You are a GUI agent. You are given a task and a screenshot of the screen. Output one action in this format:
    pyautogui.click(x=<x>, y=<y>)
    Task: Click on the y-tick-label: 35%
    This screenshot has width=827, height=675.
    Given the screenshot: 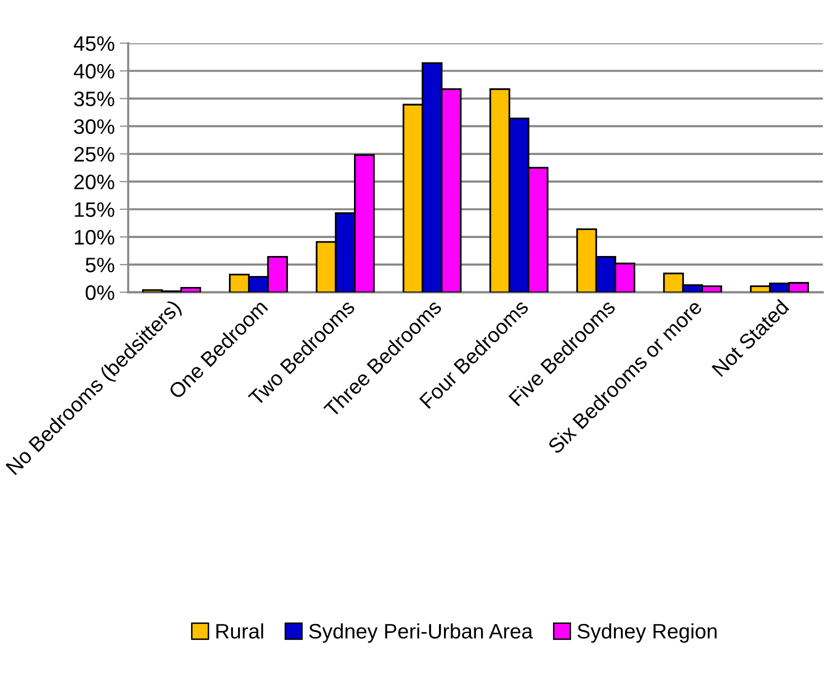 What is the action you would take?
    pyautogui.click(x=94, y=99)
    